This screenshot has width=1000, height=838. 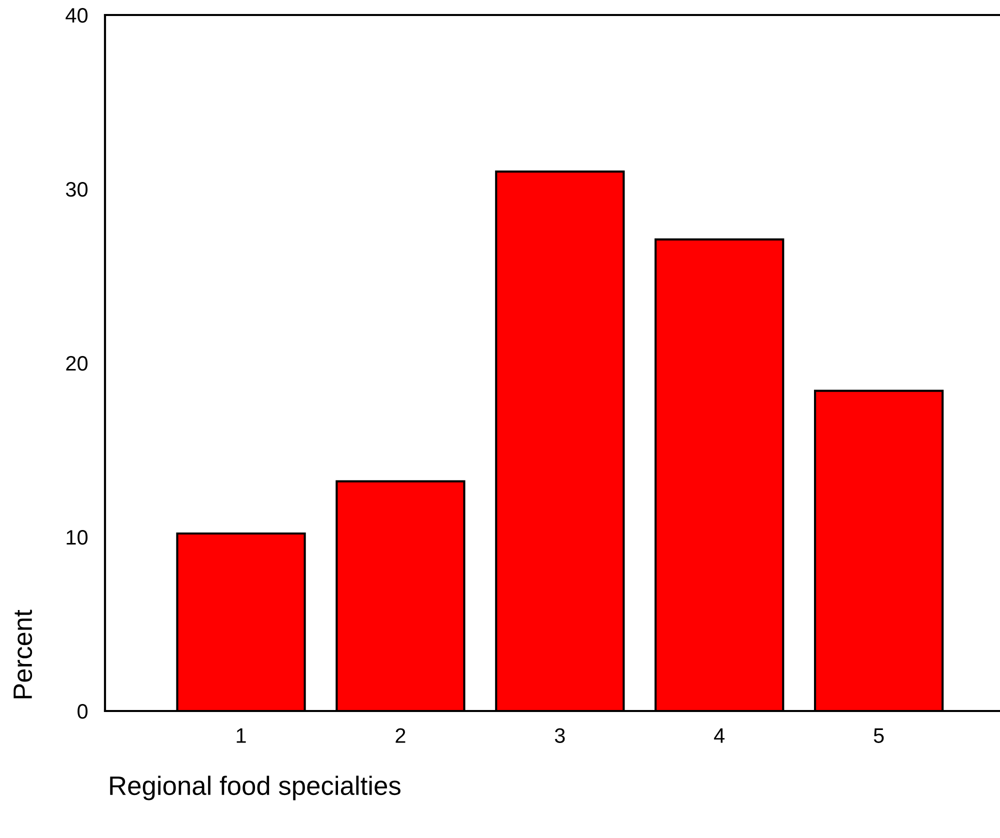 I want to click on y-tick-label: 0, so click(x=83, y=711).